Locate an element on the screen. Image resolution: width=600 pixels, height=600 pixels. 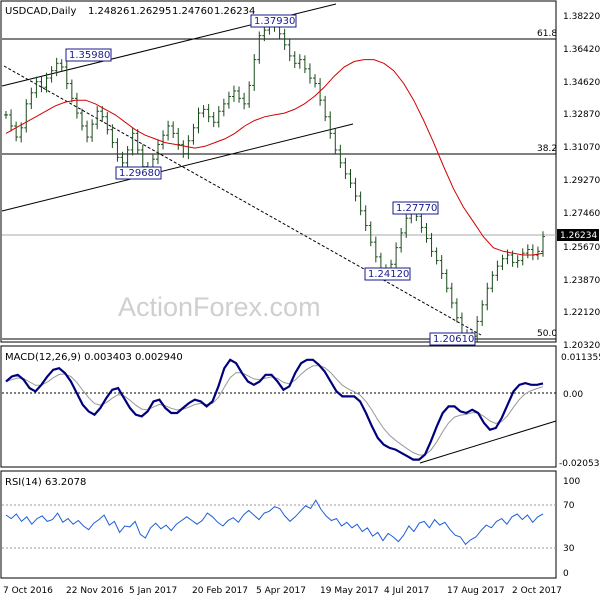
y-tick: 1.31070 is located at coordinates (581, 148).